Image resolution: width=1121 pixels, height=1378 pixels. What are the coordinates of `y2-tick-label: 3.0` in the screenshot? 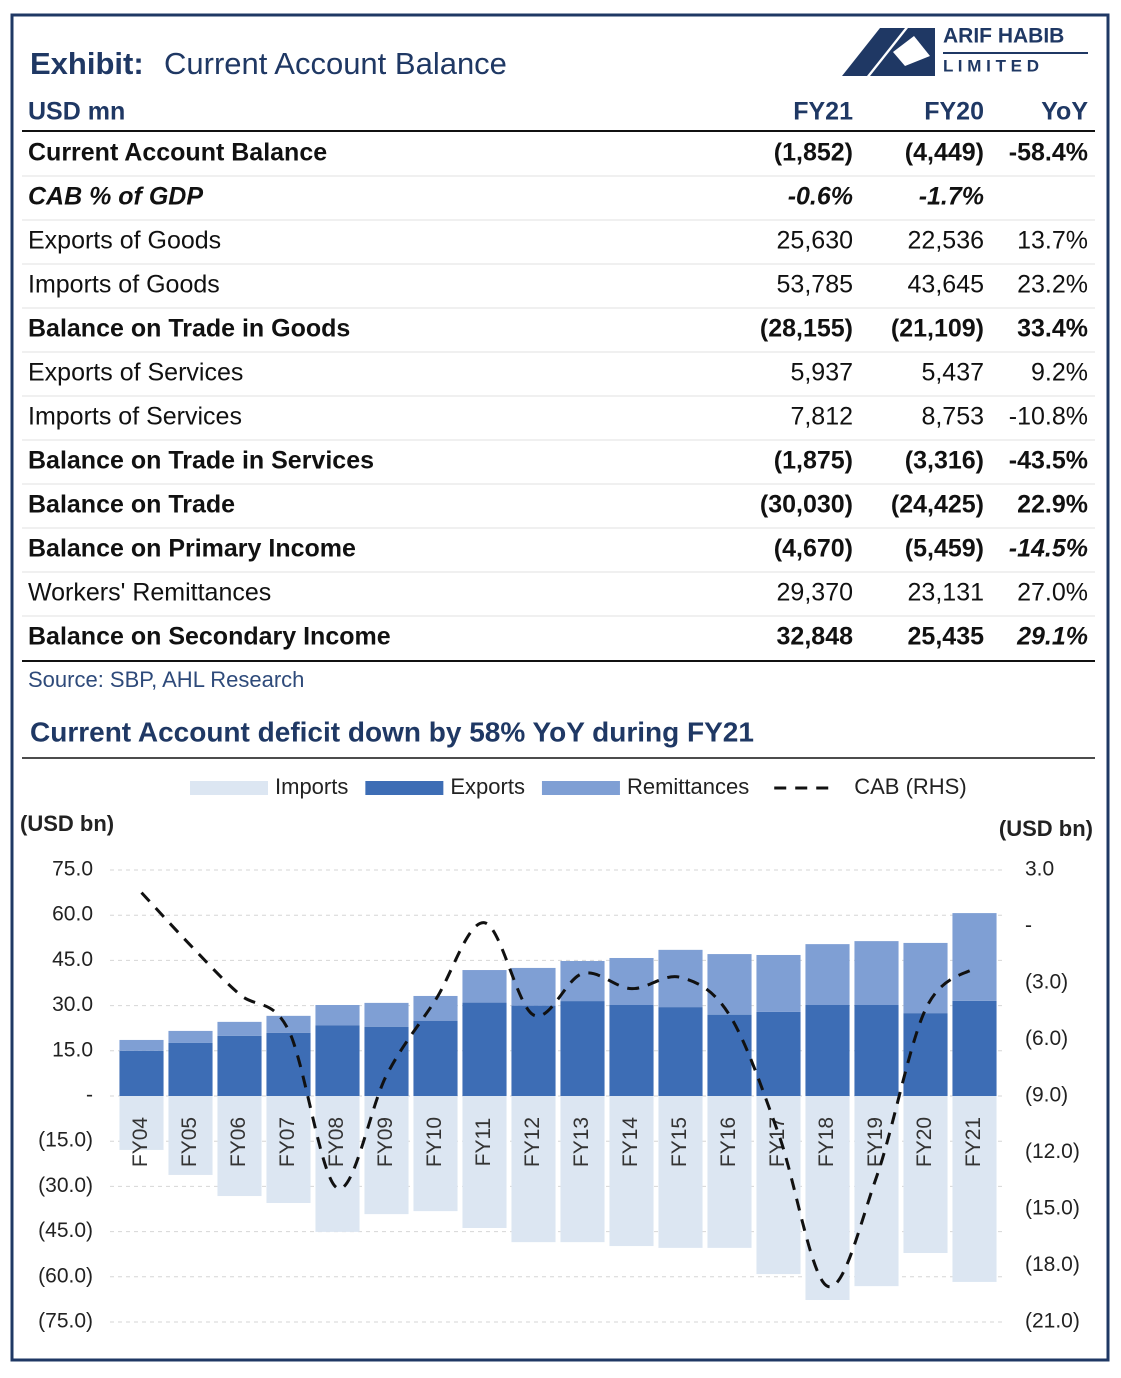 It's located at (1039, 869).